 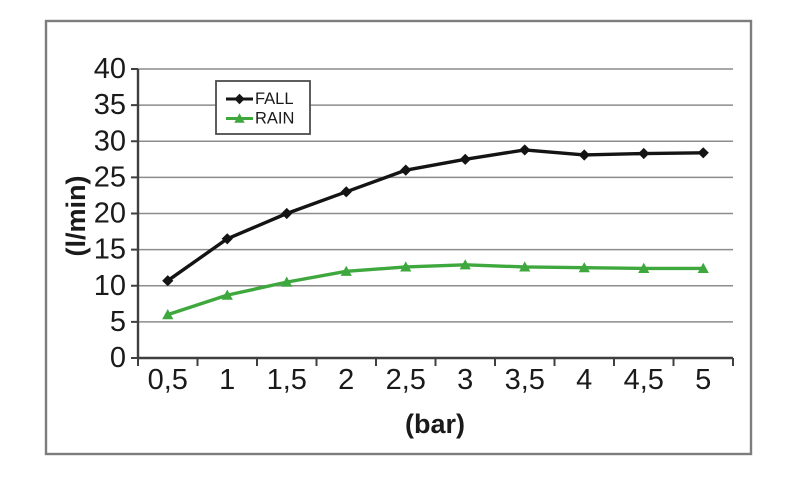 I want to click on x-tick-label: 0,5, so click(x=168, y=380).